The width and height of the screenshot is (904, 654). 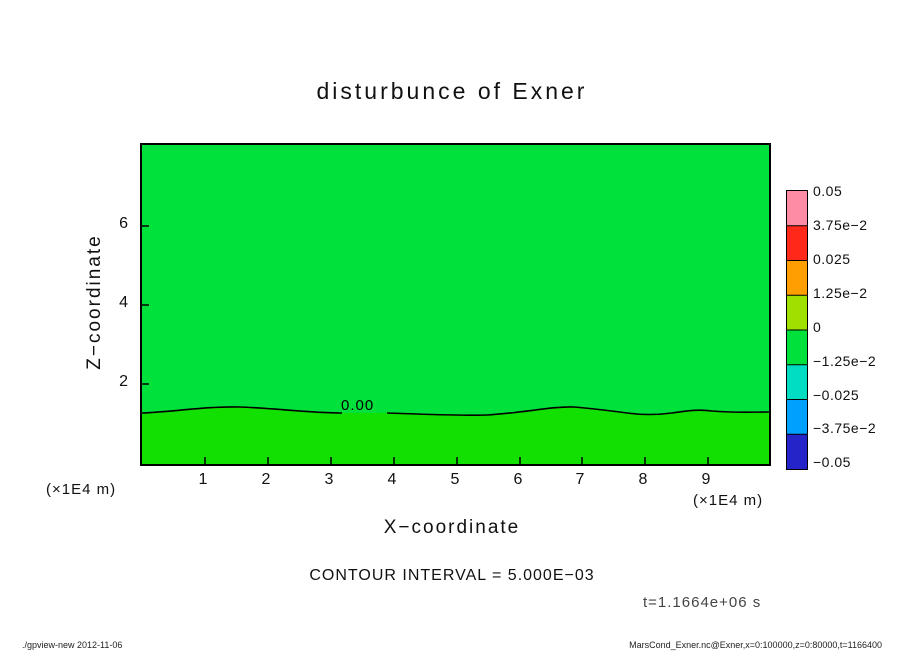 What do you see at coordinates (832, 259) in the screenshot?
I see `colorbar-label: 0.025` at bounding box center [832, 259].